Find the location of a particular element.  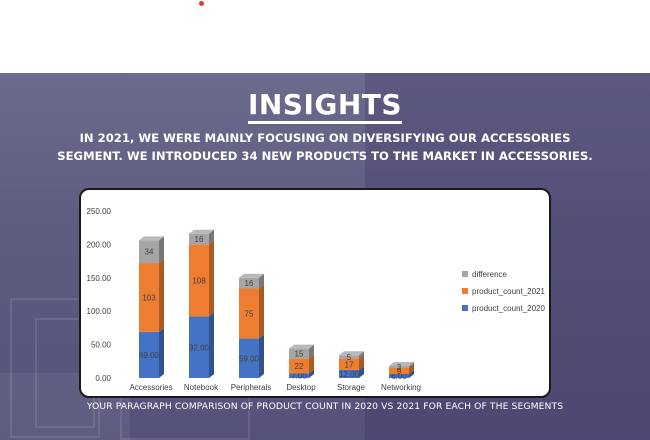

x-category-label: Networking is located at coordinates (401, 387).